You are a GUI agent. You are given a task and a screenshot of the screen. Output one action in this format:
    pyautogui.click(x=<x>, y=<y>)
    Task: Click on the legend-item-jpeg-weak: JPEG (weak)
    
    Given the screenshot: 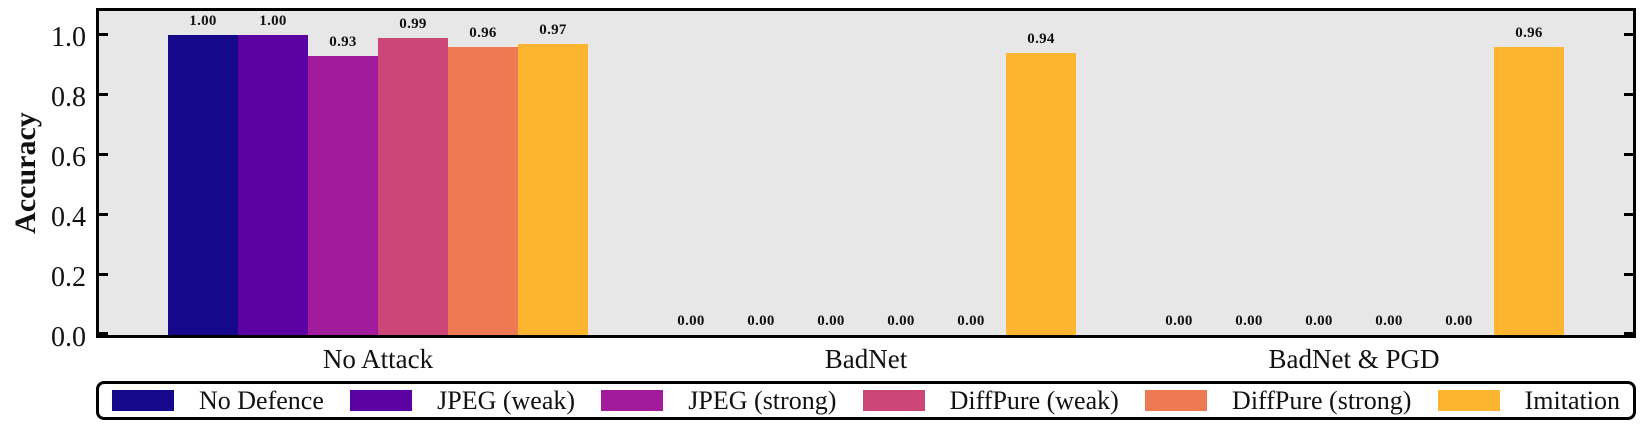 What is the action you would take?
    pyautogui.click(x=463, y=400)
    